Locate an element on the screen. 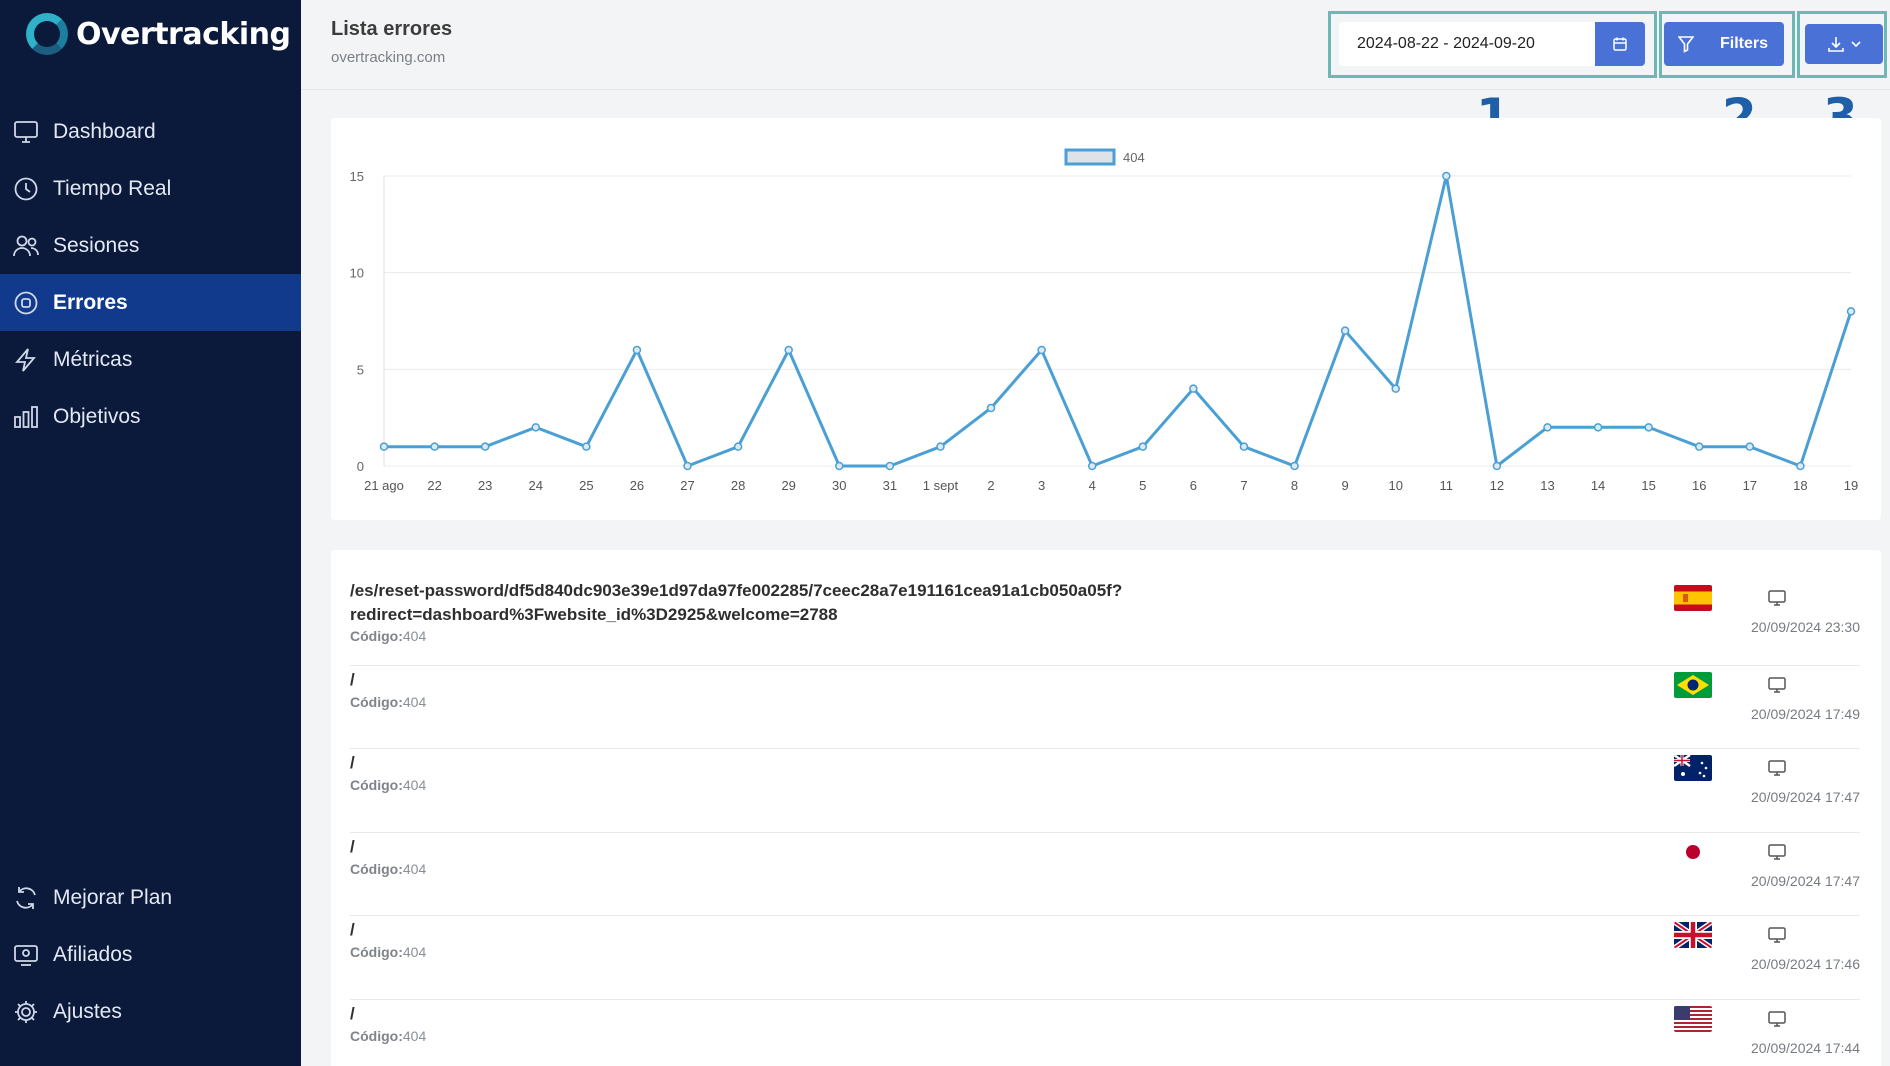 The height and width of the screenshot is (1066, 1890). logo: Overtracking is located at coordinates (158, 34).